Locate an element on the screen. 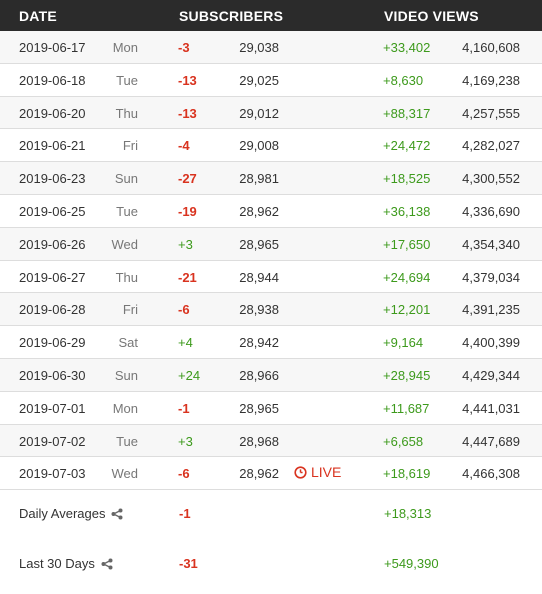  row-views: 4,466,308 is located at coordinates (491, 474).